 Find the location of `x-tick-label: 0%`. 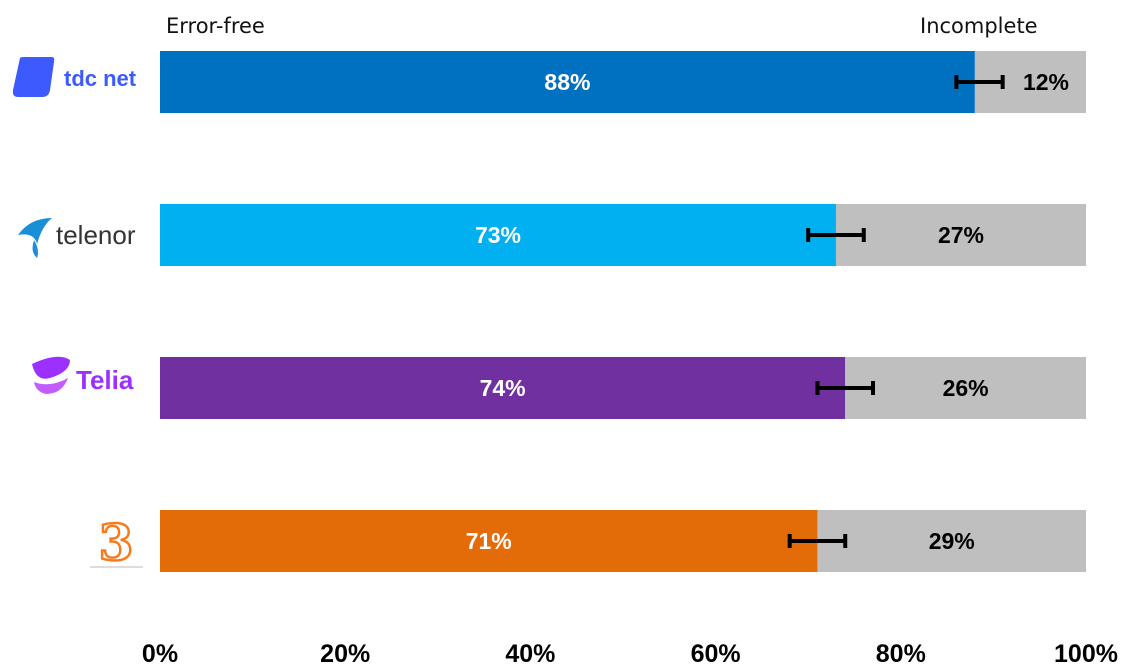

x-tick-label: 0% is located at coordinates (160, 654).